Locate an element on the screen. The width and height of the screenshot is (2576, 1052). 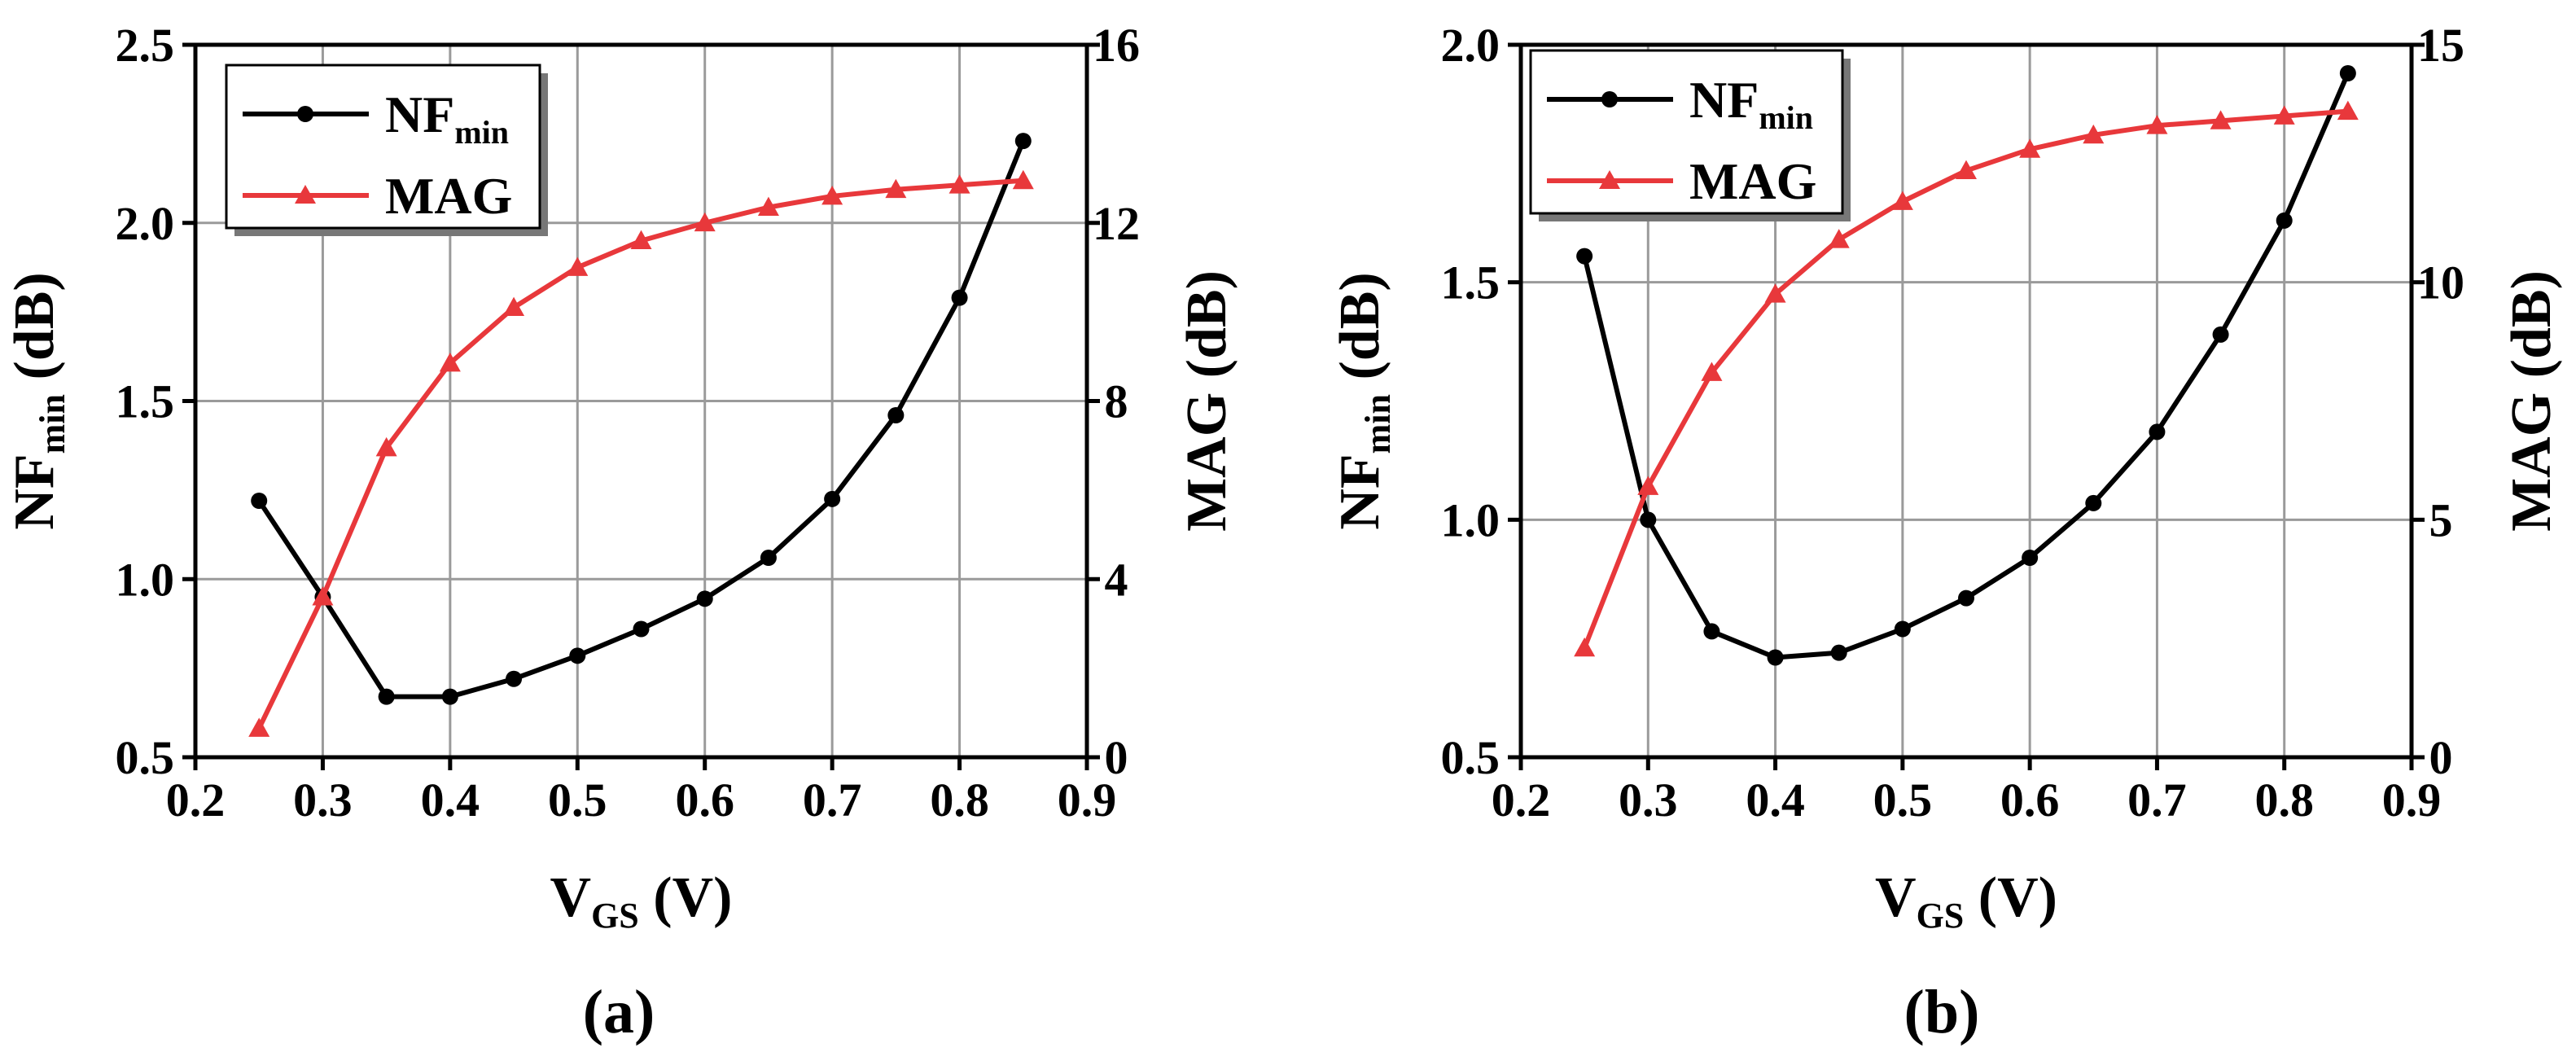
panel-label: (b) is located at coordinates (1942, 1012).